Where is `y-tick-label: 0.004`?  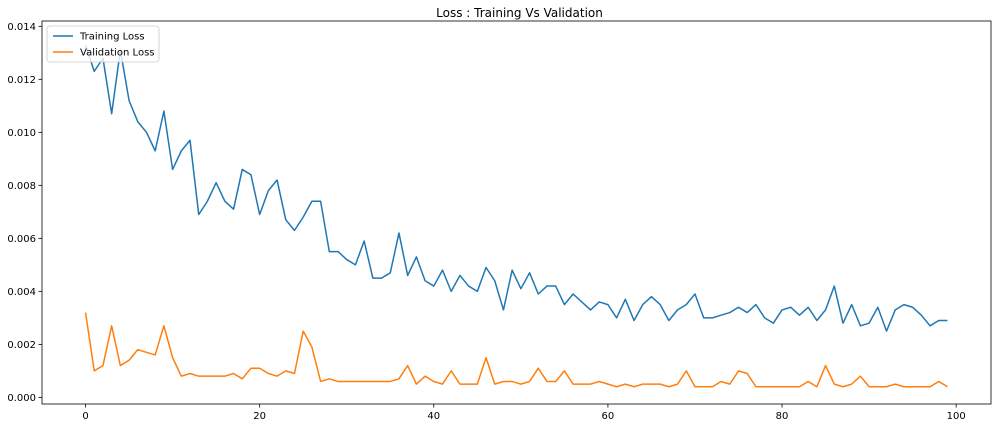
y-tick-label: 0.004 is located at coordinates (21, 292).